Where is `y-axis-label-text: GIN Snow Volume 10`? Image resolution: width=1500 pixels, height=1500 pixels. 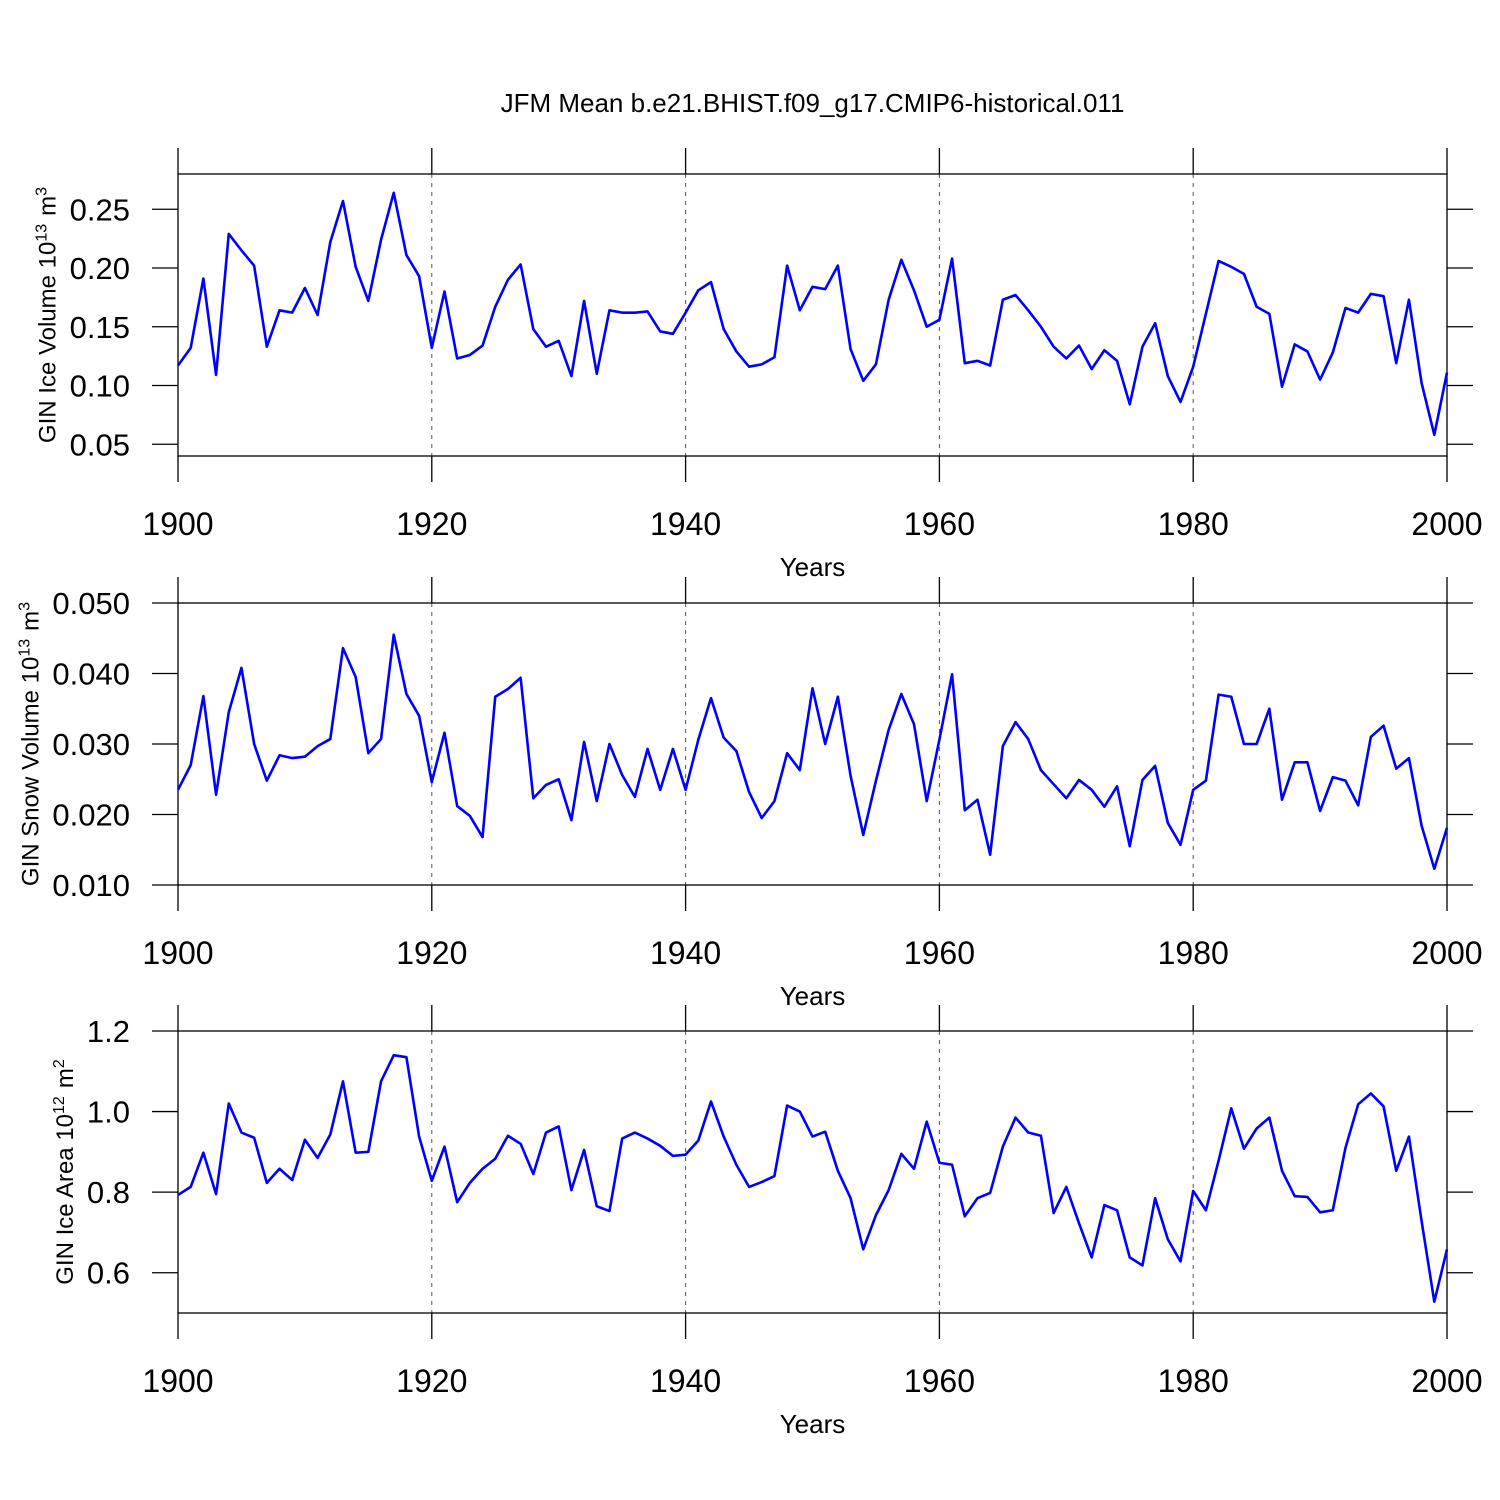
y-axis-label-text: GIN Snow Volume 10 is located at coordinates (30, 771).